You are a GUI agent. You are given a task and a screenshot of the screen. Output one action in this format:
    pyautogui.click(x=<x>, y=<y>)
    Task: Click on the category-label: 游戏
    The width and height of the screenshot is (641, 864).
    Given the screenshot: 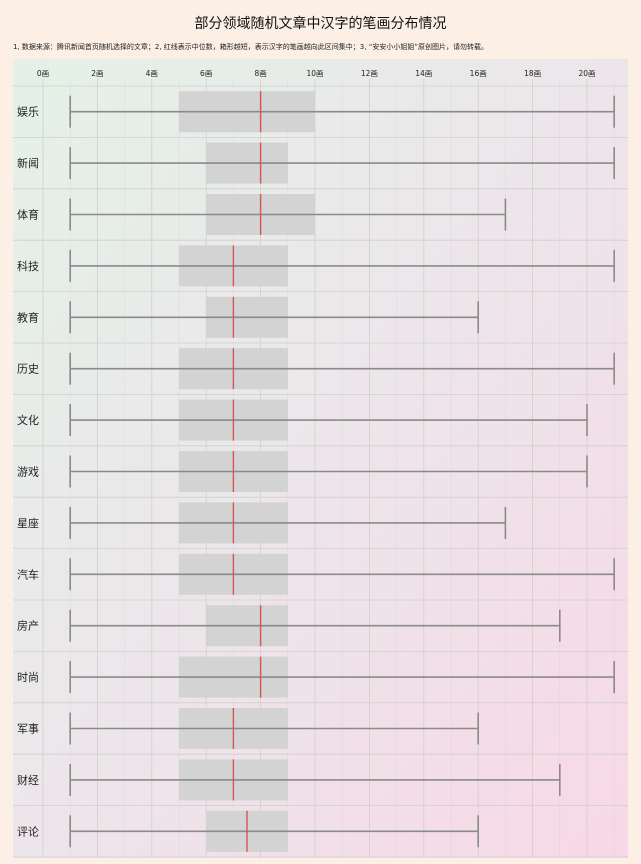 What is the action you would take?
    pyautogui.click(x=28, y=472)
    